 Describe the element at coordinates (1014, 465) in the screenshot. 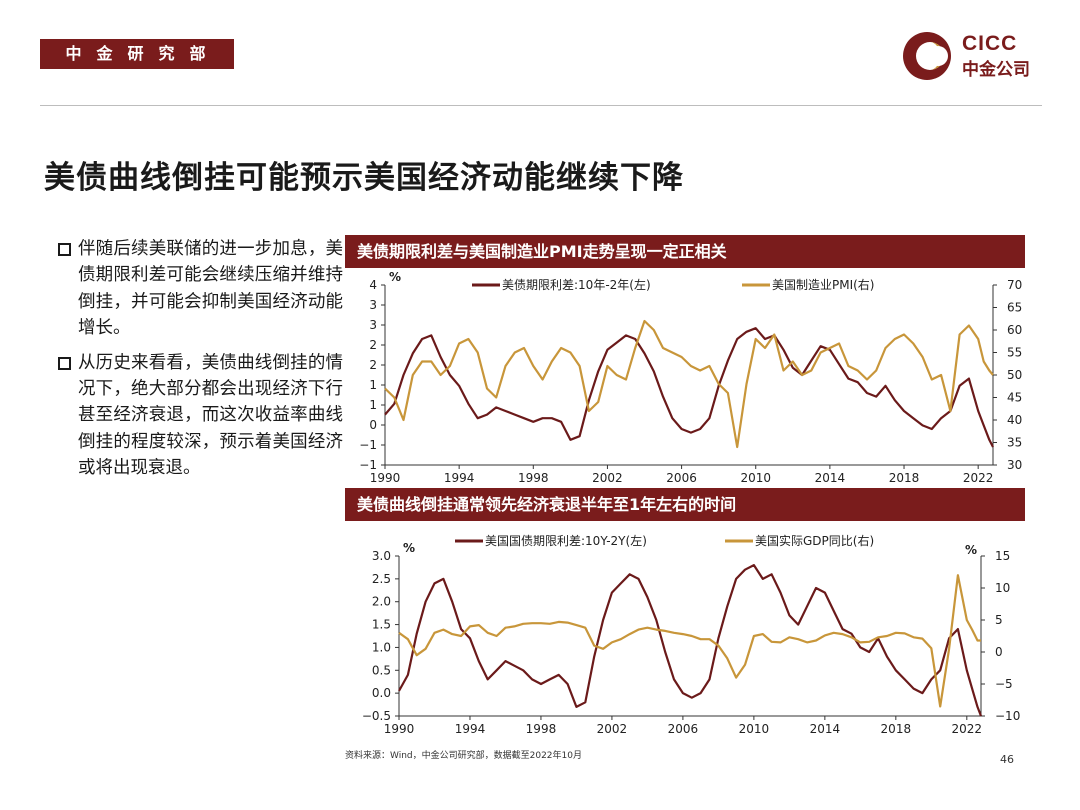

I see `chart1-right-tick-label: 30` at that location.